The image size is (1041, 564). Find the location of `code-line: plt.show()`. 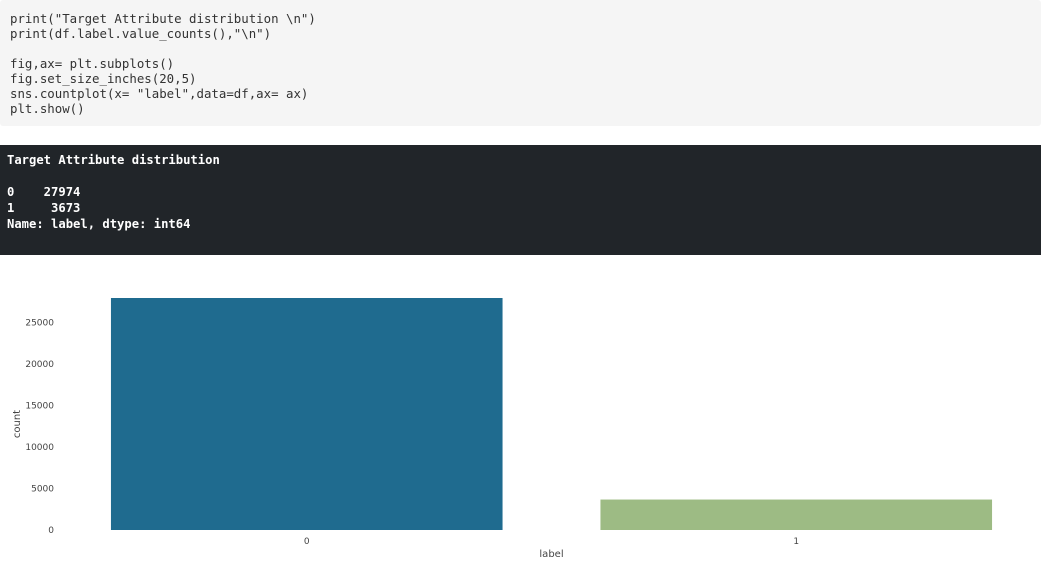

code-line: plt.show() is located at coordinates (47, 108).